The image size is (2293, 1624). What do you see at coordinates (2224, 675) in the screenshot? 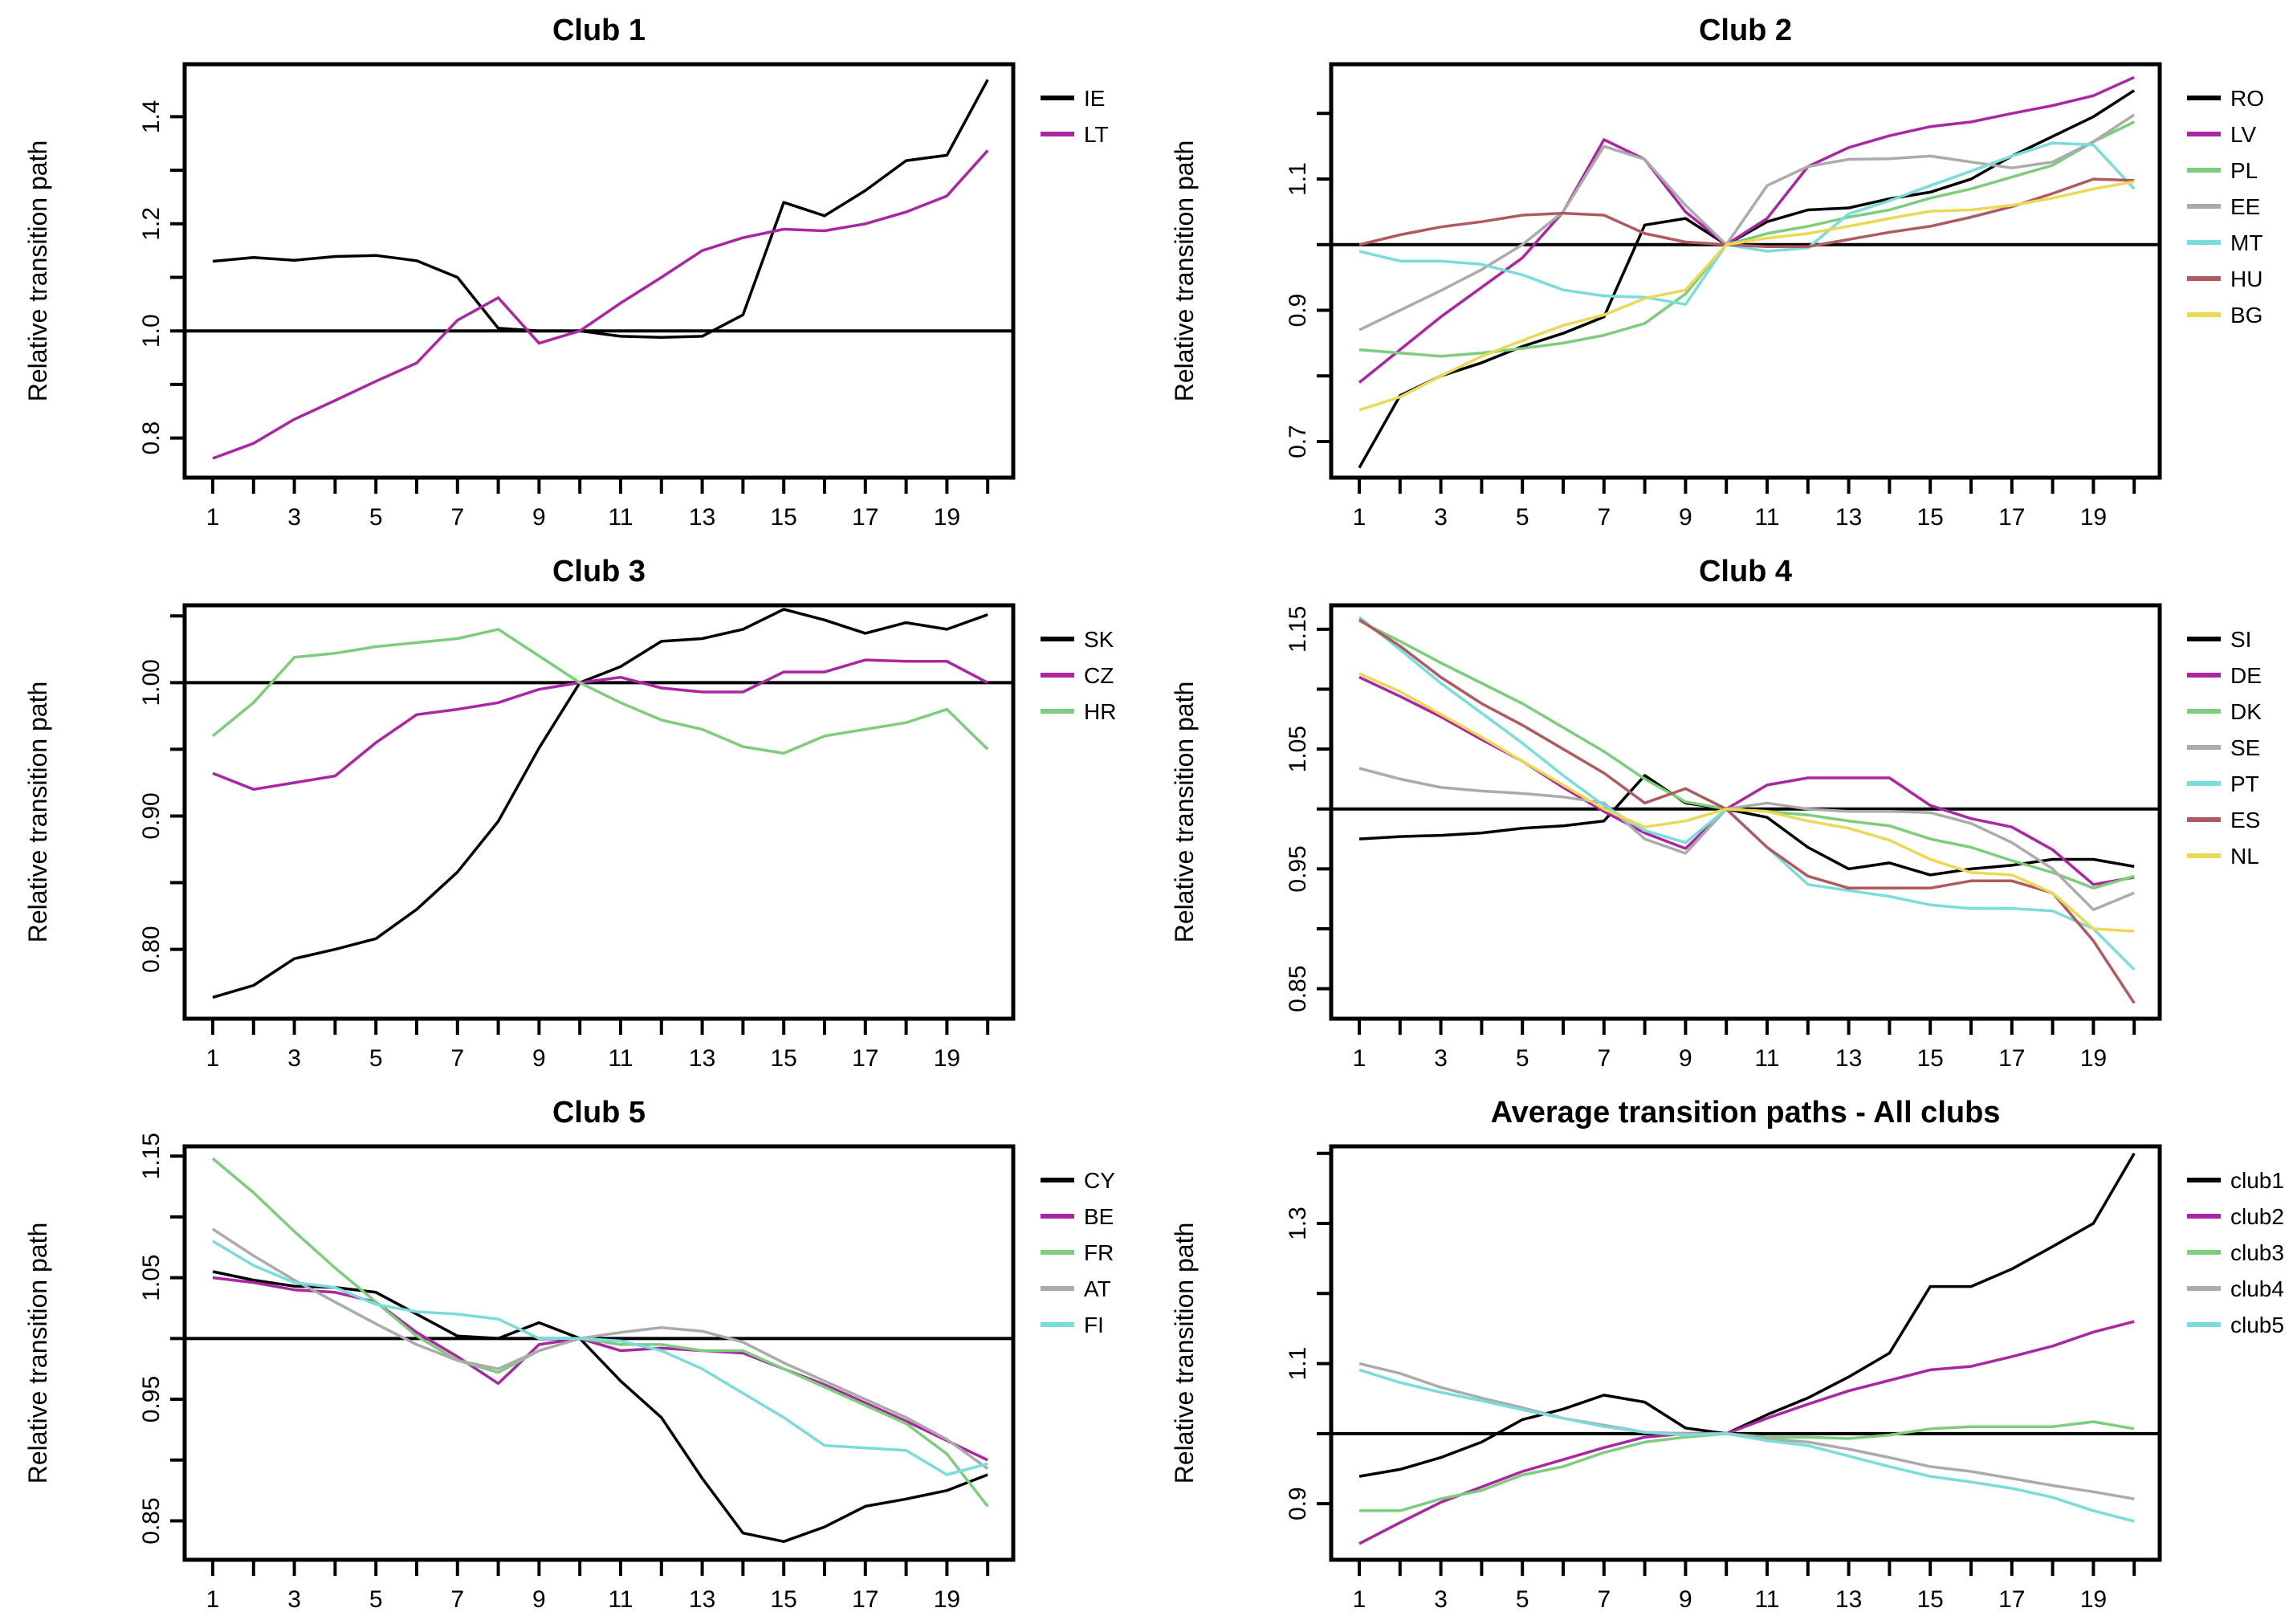
I see `legend-item-de: DE` at bounding box center [2224, 675].